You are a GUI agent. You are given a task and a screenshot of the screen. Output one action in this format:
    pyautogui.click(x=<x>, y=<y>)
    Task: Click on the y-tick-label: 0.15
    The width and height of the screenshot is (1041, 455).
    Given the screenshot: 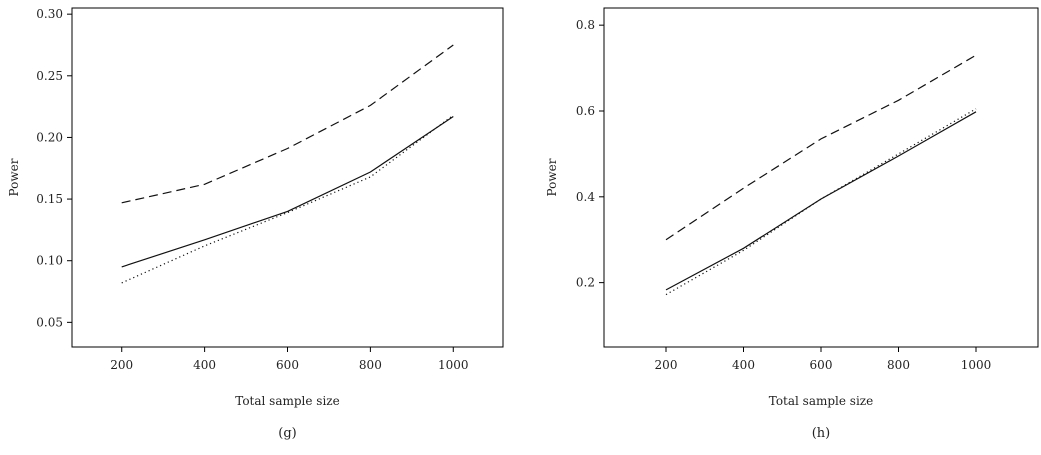 What is the action you would take?
    pyautogui.click(x=49, y=199)
    